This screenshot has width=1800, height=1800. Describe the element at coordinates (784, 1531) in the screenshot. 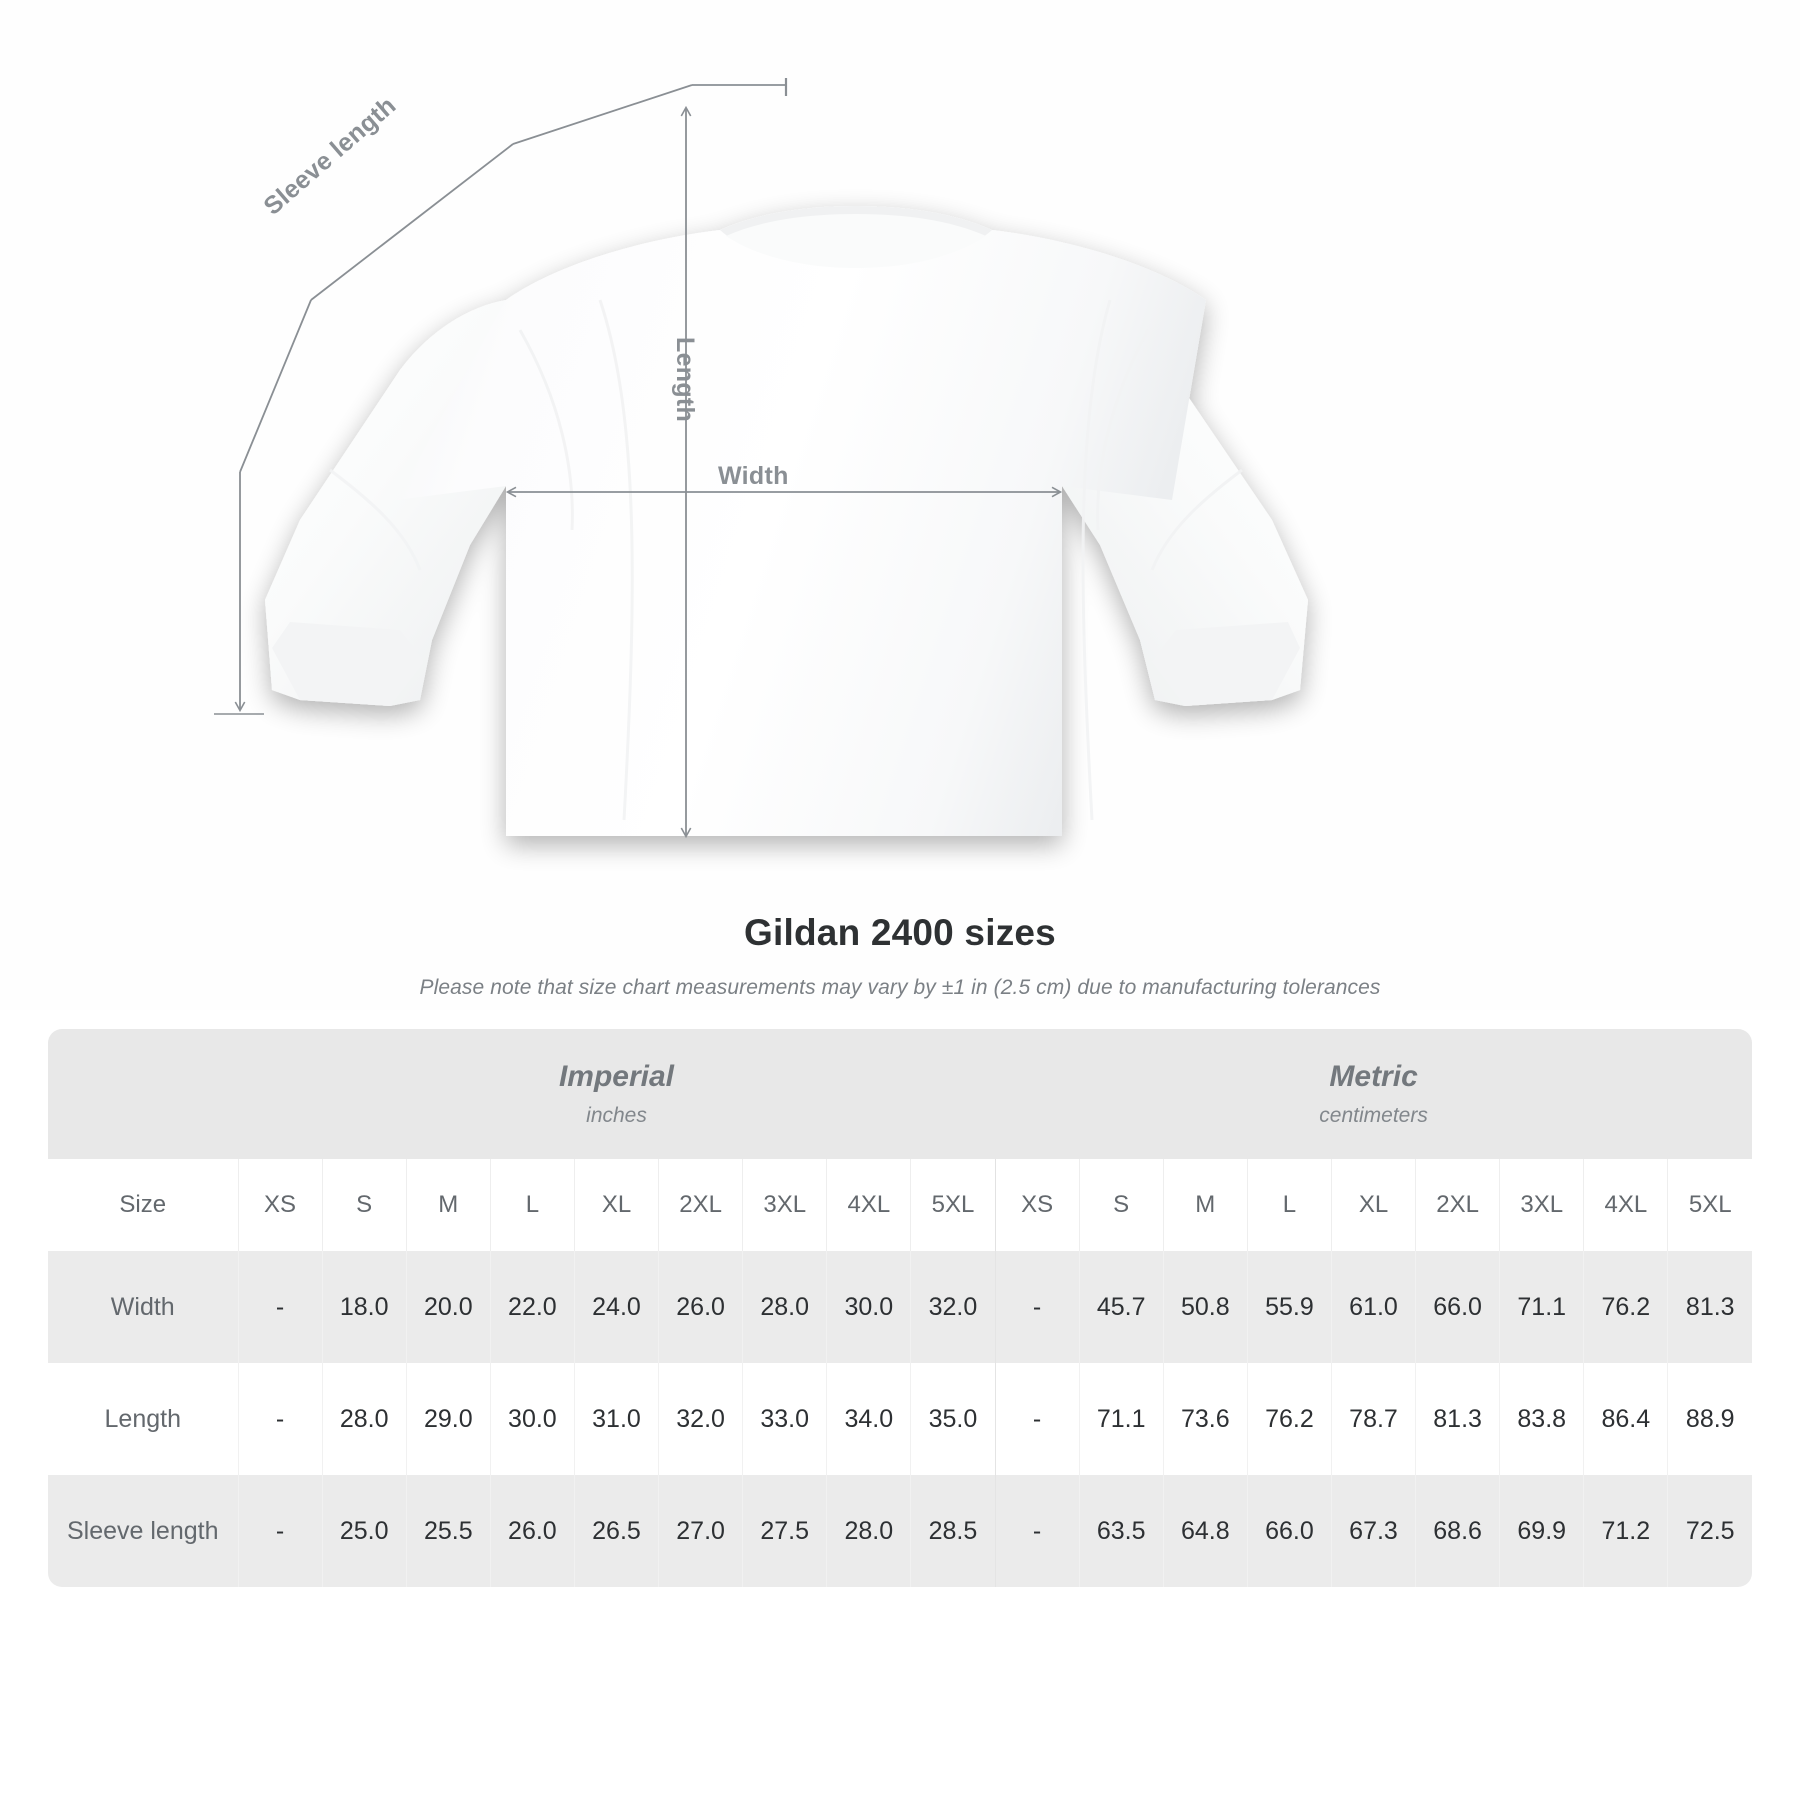

I see `cell-value: 27.5` at that location.